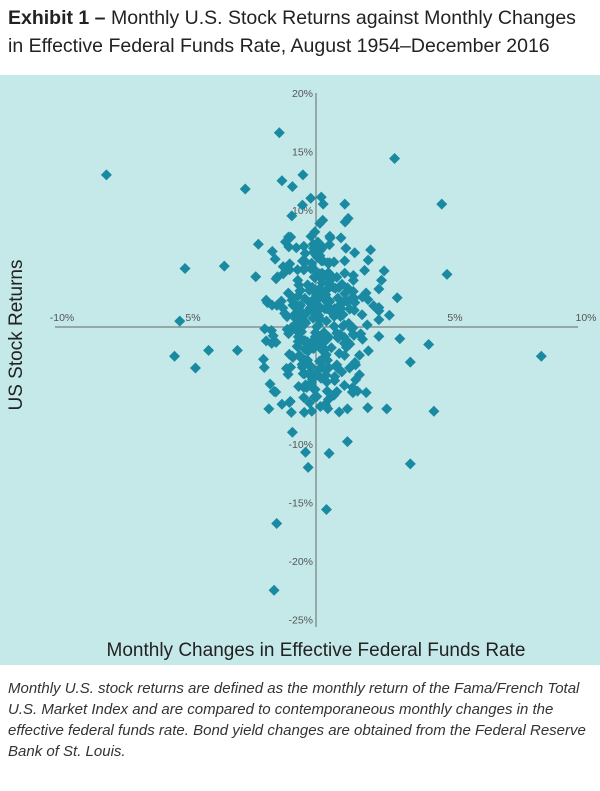 The width and height of the screenshot is (600, 791). Describe the element at coordinates (16, 335) in the screenshot. I see `y-axis-label: US Stock Returns` at that location.